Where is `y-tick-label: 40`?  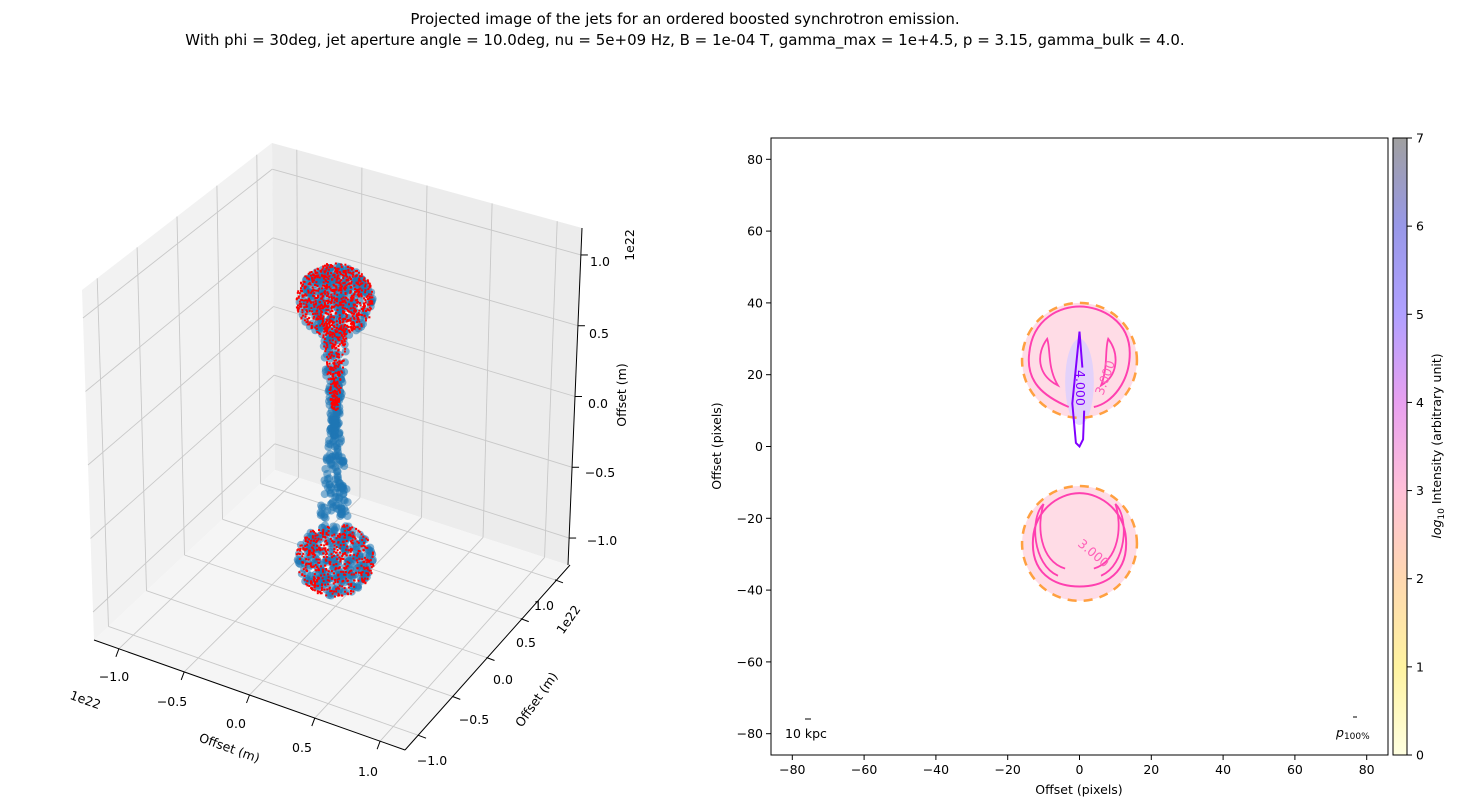
y-tick-label: 40 is located at coordinates (755, 302).